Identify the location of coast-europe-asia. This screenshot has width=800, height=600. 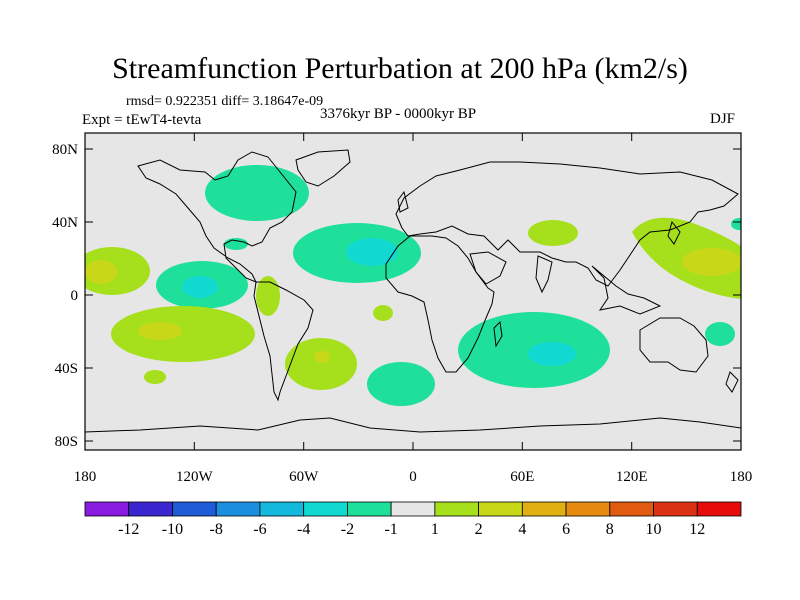
(567, 224).